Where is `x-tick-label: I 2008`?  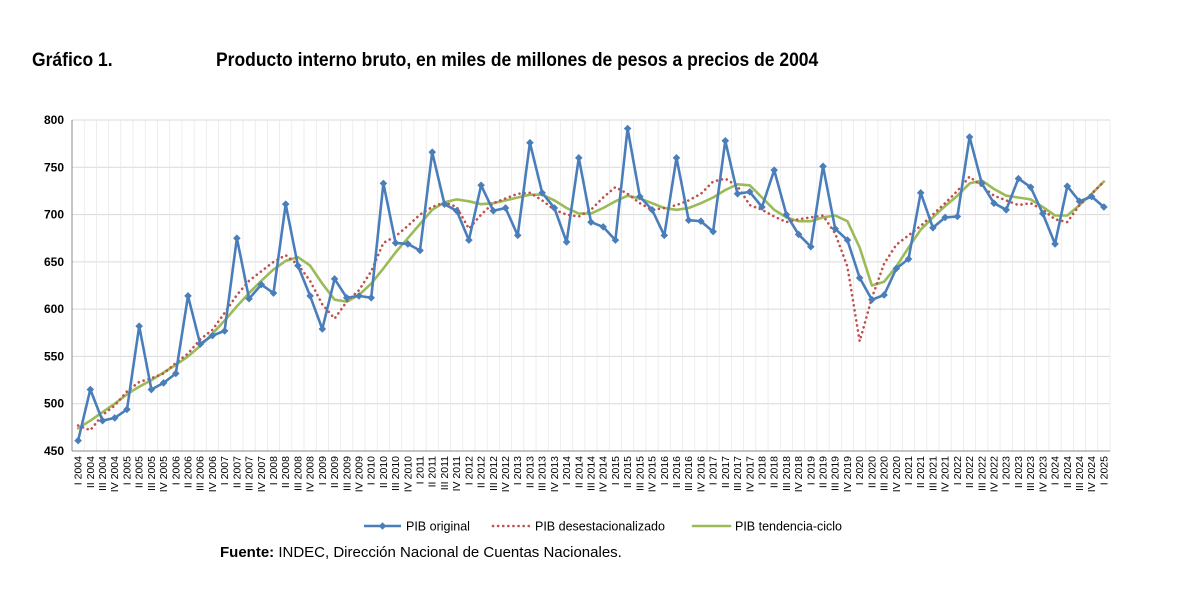 x-tick-label: I 2008 is located at coordinates (274, 470).